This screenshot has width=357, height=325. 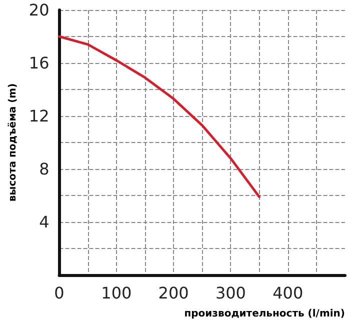 What do you see at coordinates (288, 293) in the screenshot?
I see `x-tick-label: 400` at bounding box center [288, 293].